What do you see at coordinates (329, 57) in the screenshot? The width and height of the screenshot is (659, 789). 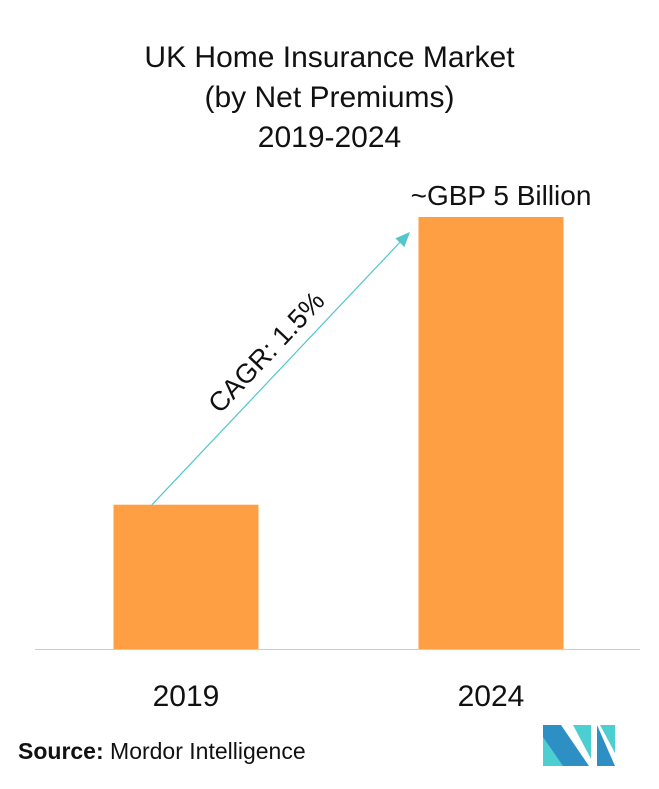 I see `chart-title-line1: UK Home Insurance Market` at bounding box center [329, 57].